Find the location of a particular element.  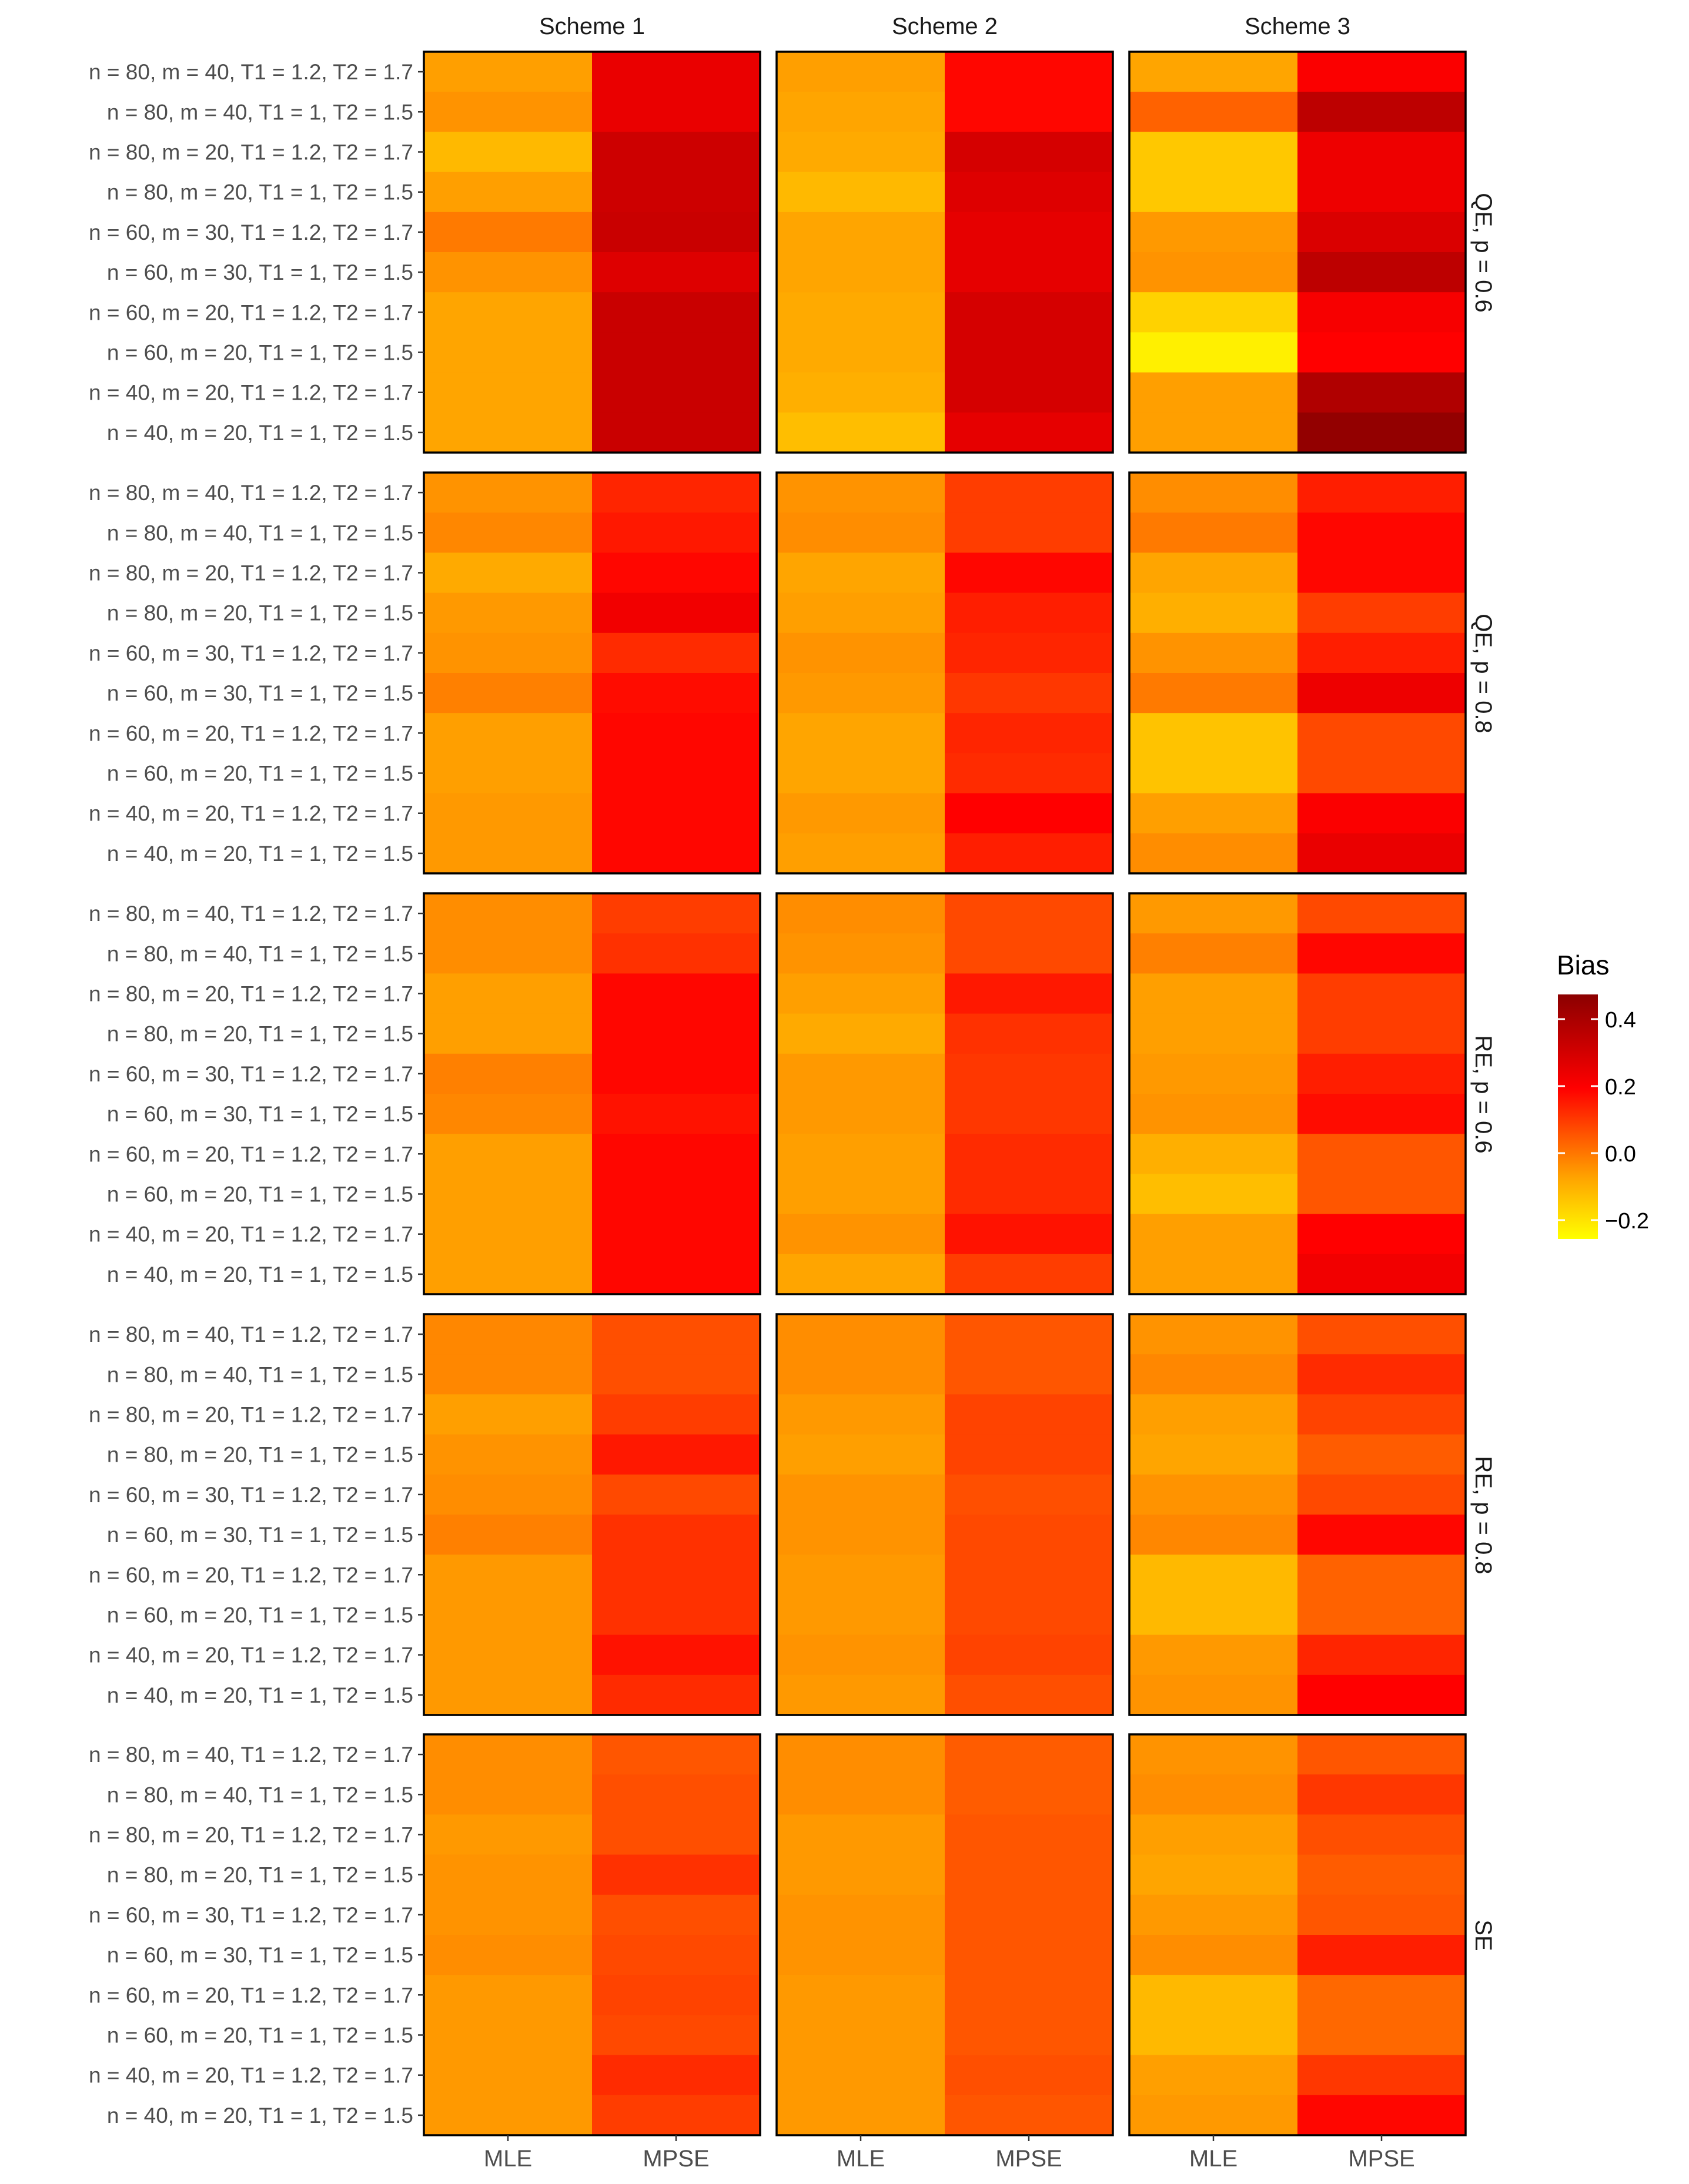

x-tick-mpse-scheme-1: MPSE is located at coordinates (676, 2159).